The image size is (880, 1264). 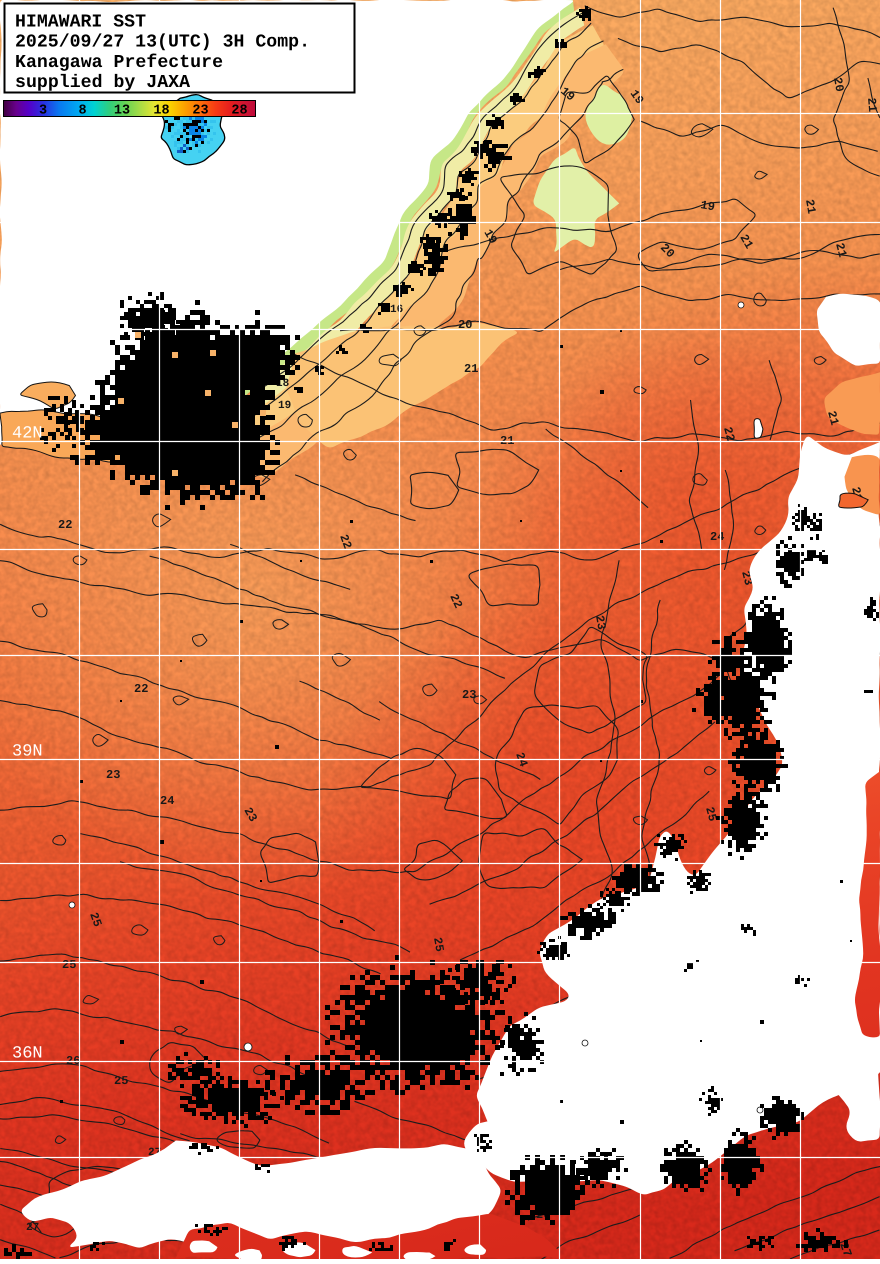 I want to click on svg-text: 16, so click(x=396, y=310).